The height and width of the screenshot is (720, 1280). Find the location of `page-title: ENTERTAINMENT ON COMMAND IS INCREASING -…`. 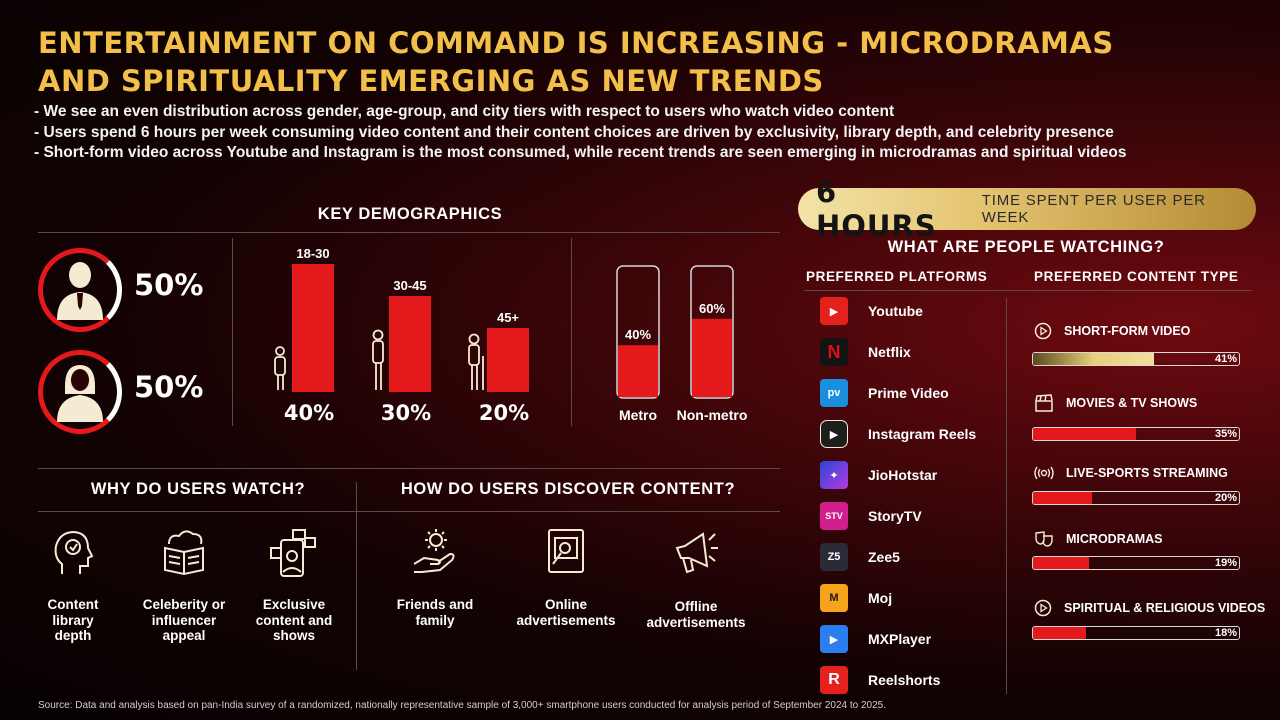

page-title: ENTERTAINMENT ON COMMAND IS INCREASING -… is located at coordinates (638, 62).